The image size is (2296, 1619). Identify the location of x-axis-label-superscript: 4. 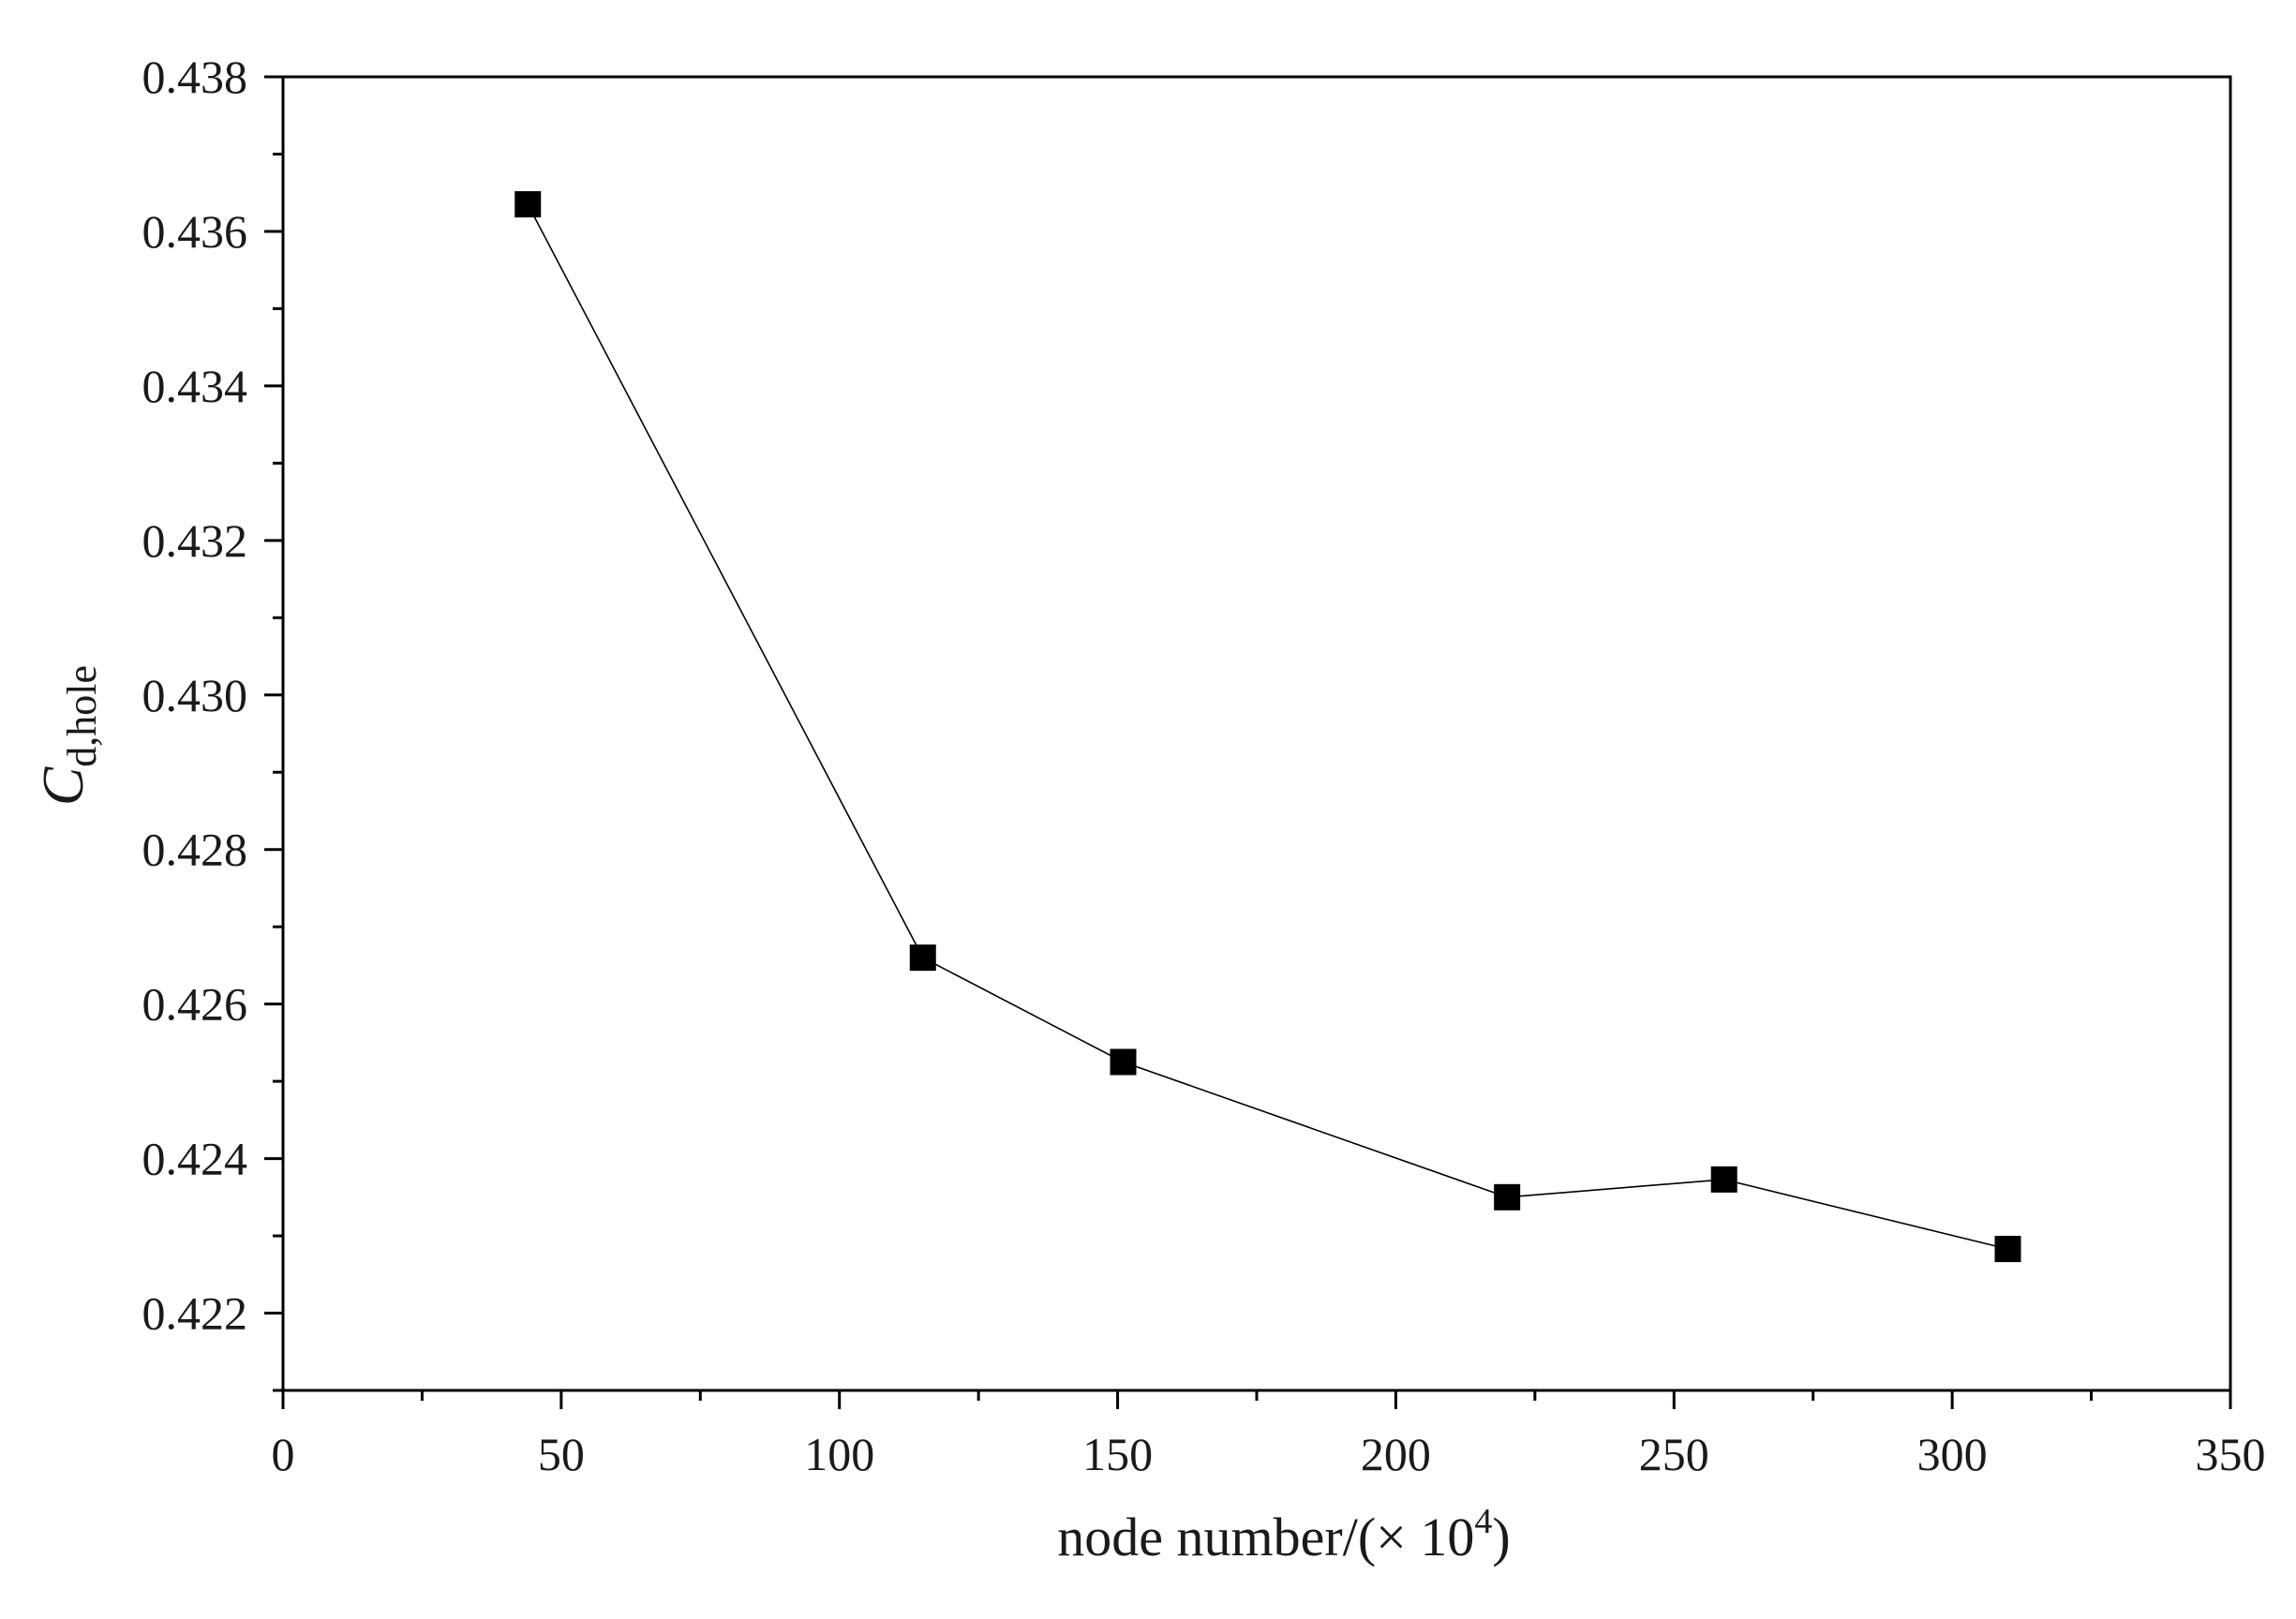
(1483, 1521).